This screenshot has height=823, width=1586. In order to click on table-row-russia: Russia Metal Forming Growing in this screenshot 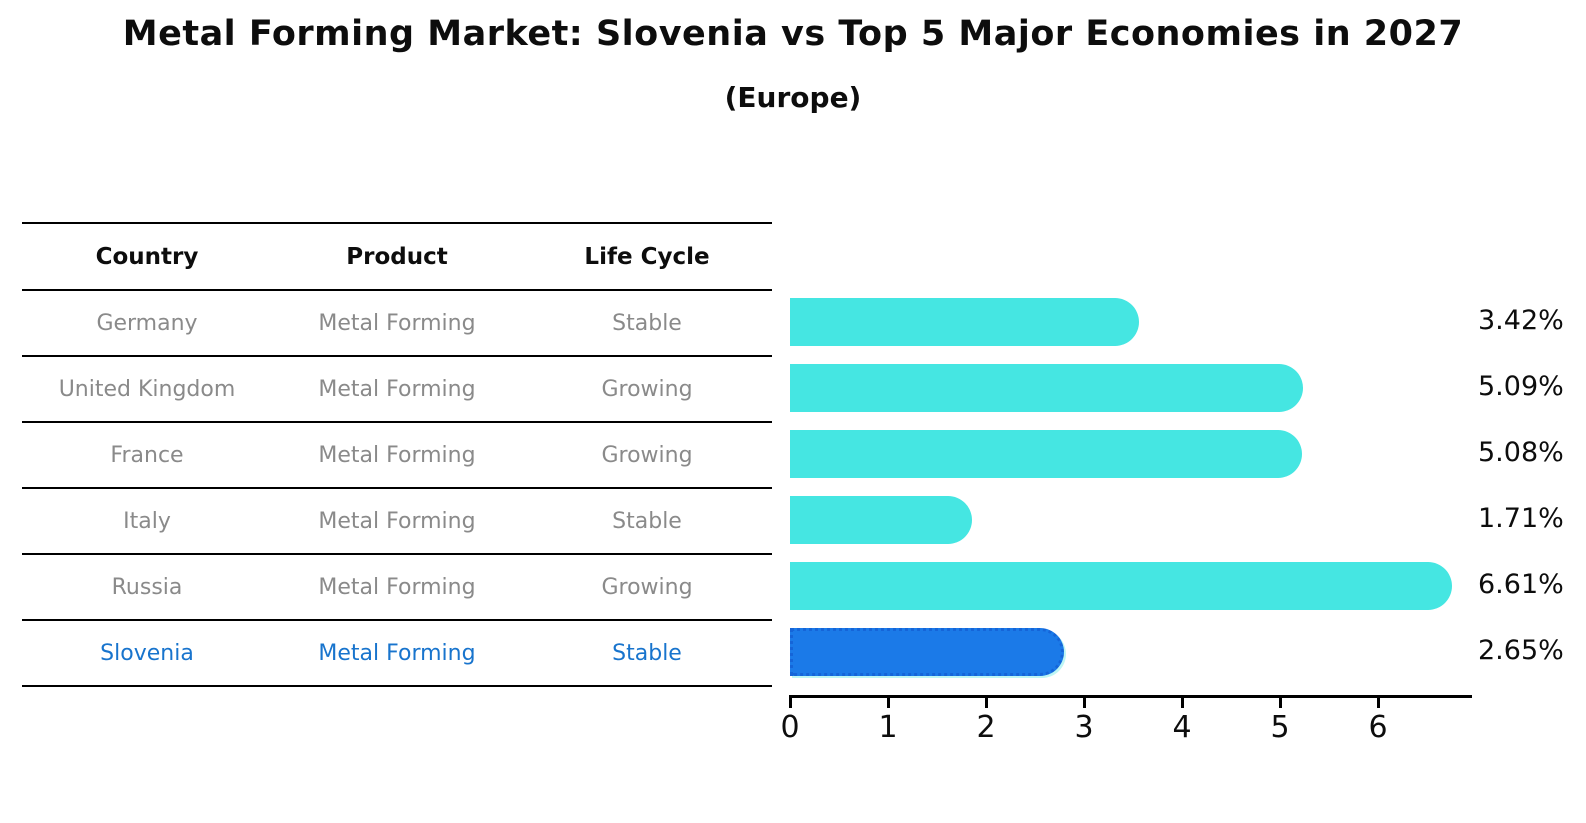, I will do `click(397, 588)`.